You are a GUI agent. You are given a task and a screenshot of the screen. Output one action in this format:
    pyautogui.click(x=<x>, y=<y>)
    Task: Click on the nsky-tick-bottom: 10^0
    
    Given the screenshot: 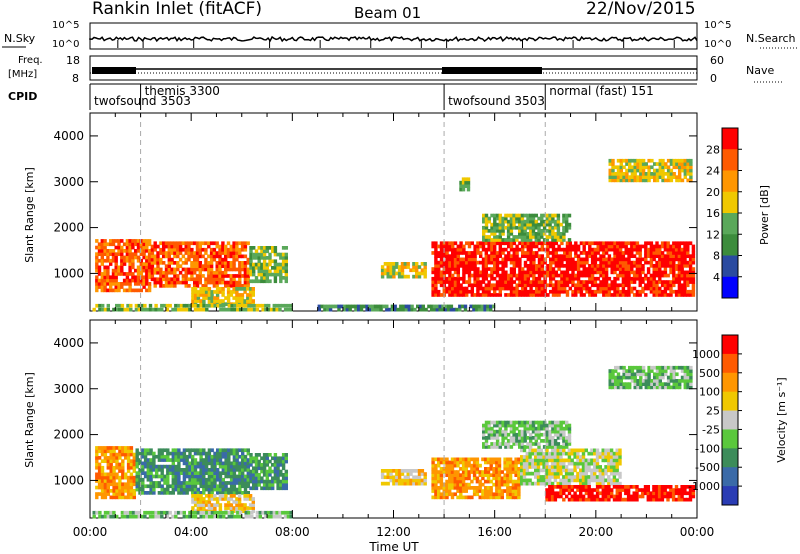 What is the action you would take?
    pyautogui.click(x=65, y=44)
    